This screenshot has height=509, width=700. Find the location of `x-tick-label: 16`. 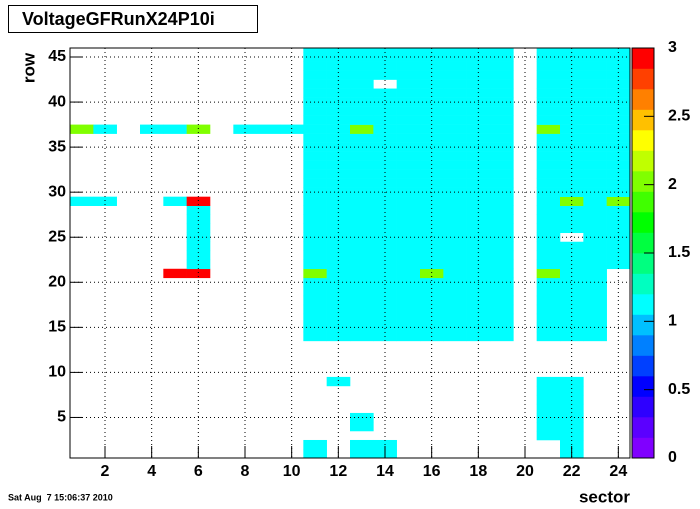

x-tick-label: 16 is located at coordinates (432, 471).